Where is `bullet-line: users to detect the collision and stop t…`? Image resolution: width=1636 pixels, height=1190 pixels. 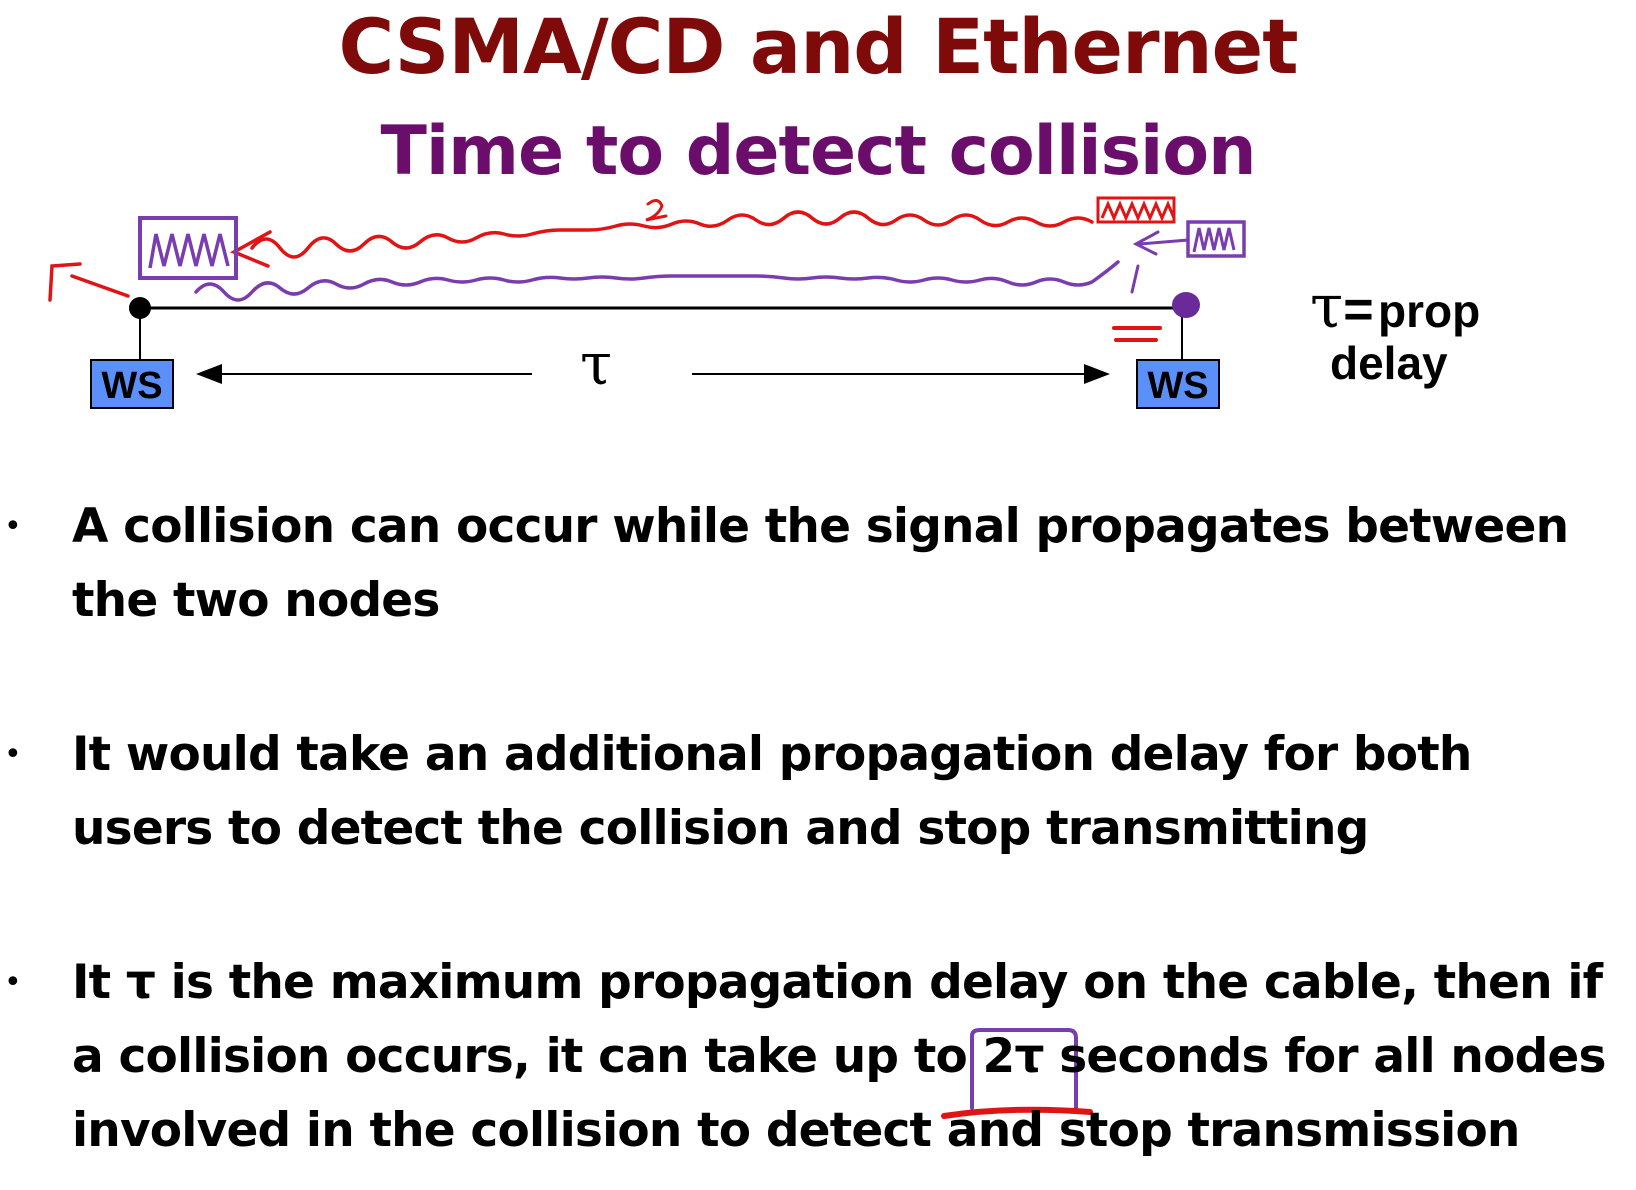 bullet-line: users to detect the collision and stop t… is located at coordinates (852, 829).